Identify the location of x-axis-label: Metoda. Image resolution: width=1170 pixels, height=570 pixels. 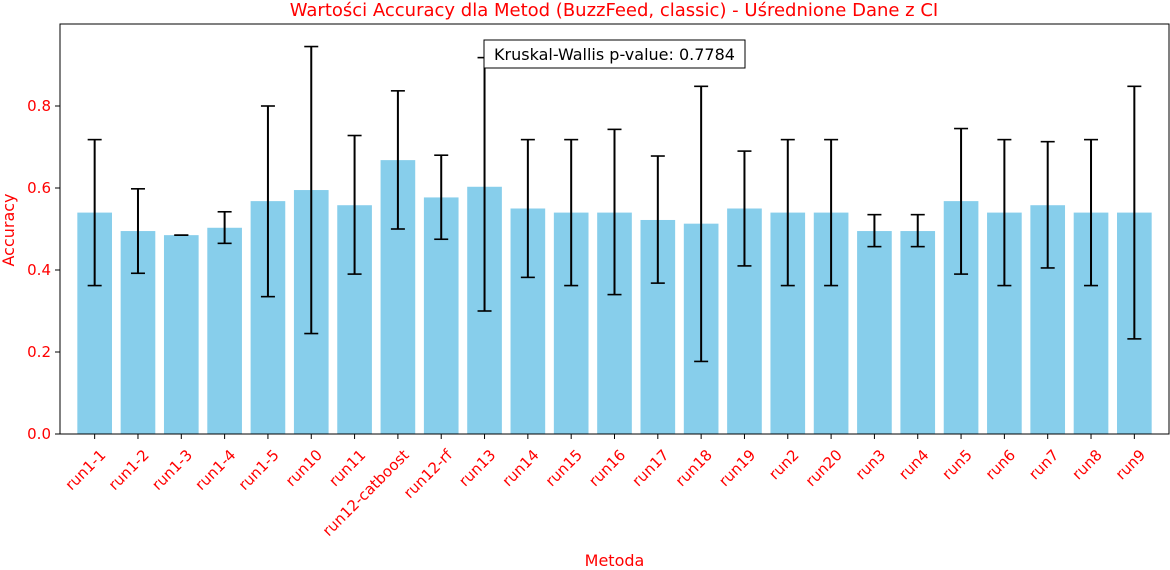
(615, 560).